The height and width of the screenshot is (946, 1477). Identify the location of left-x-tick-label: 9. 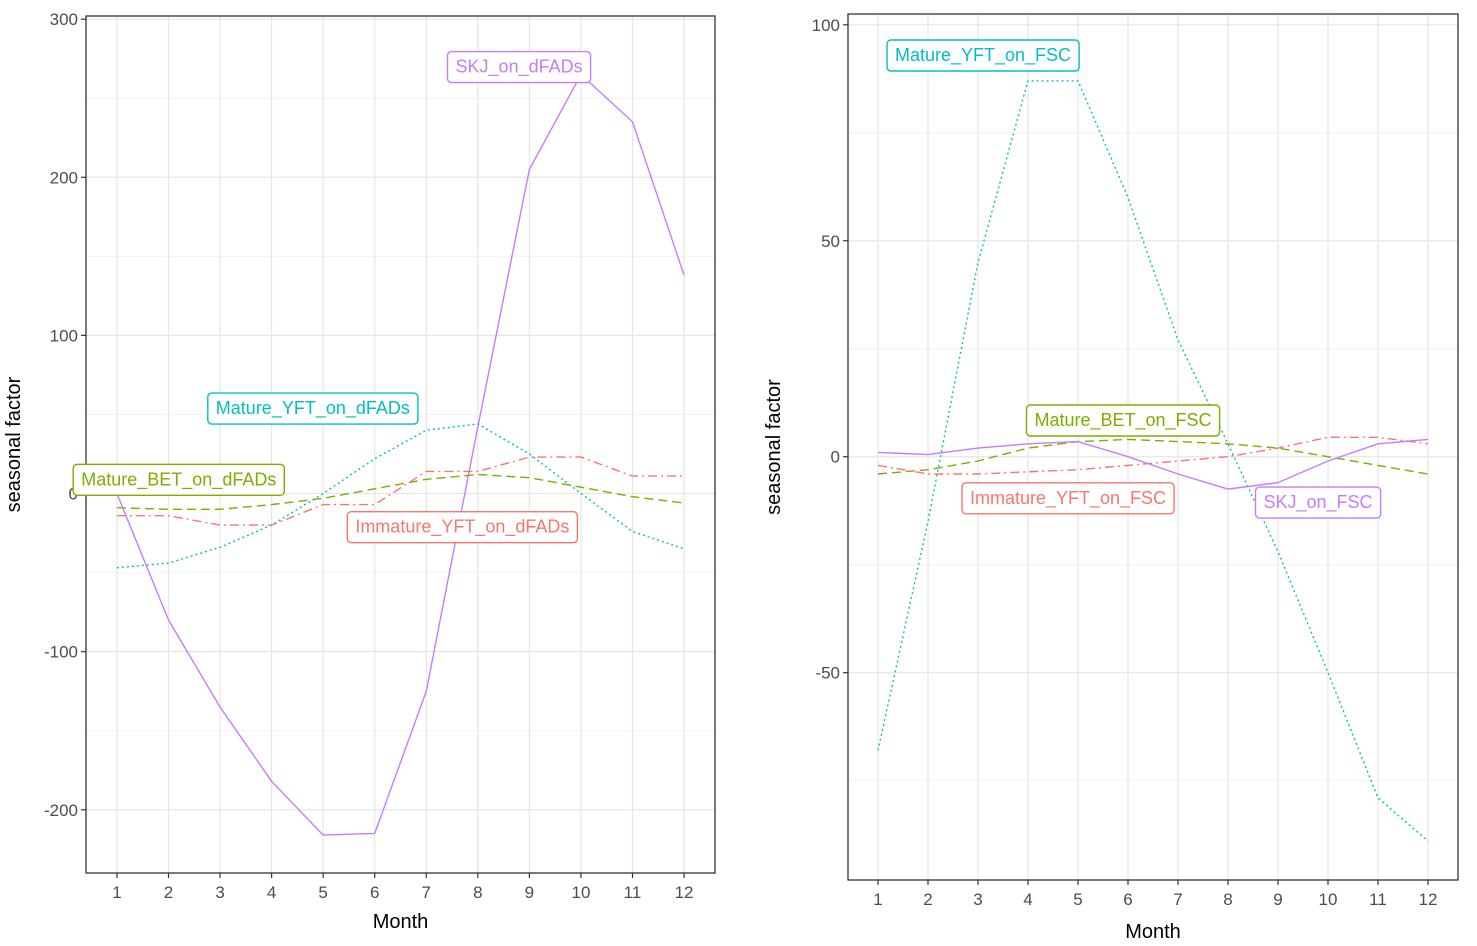
(529, 892).